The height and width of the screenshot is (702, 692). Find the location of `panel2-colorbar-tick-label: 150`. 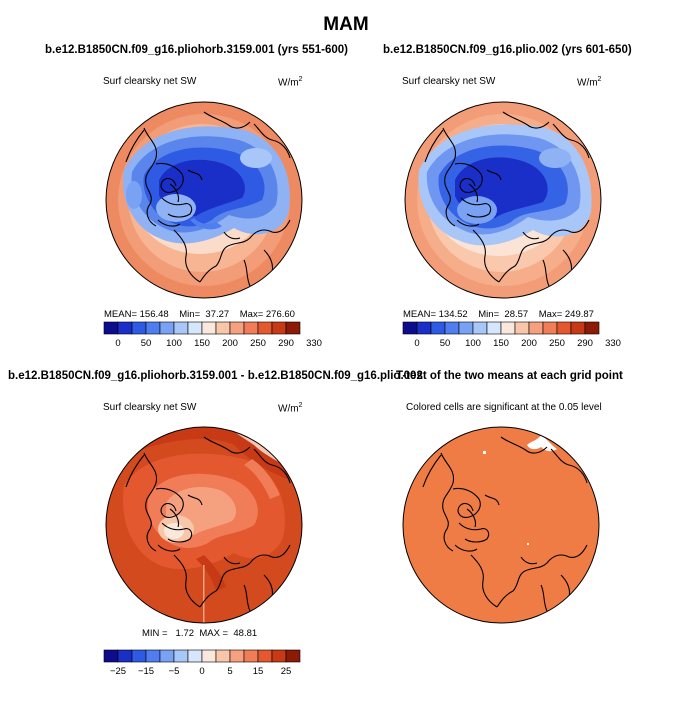

panel2-colorbar-tick-label: 150 is located at coordinates (501, 343).